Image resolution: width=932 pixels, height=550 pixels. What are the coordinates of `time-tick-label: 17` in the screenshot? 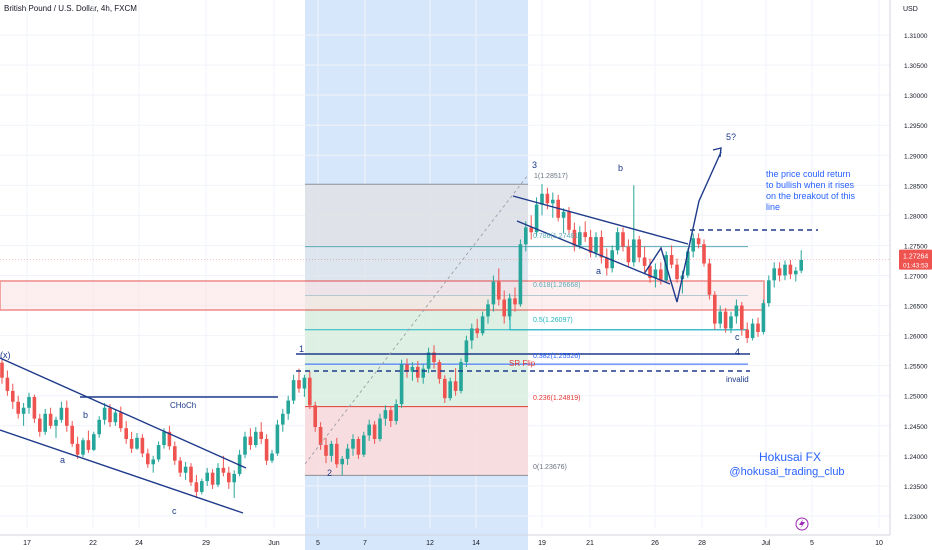 It's located at (27, 543).